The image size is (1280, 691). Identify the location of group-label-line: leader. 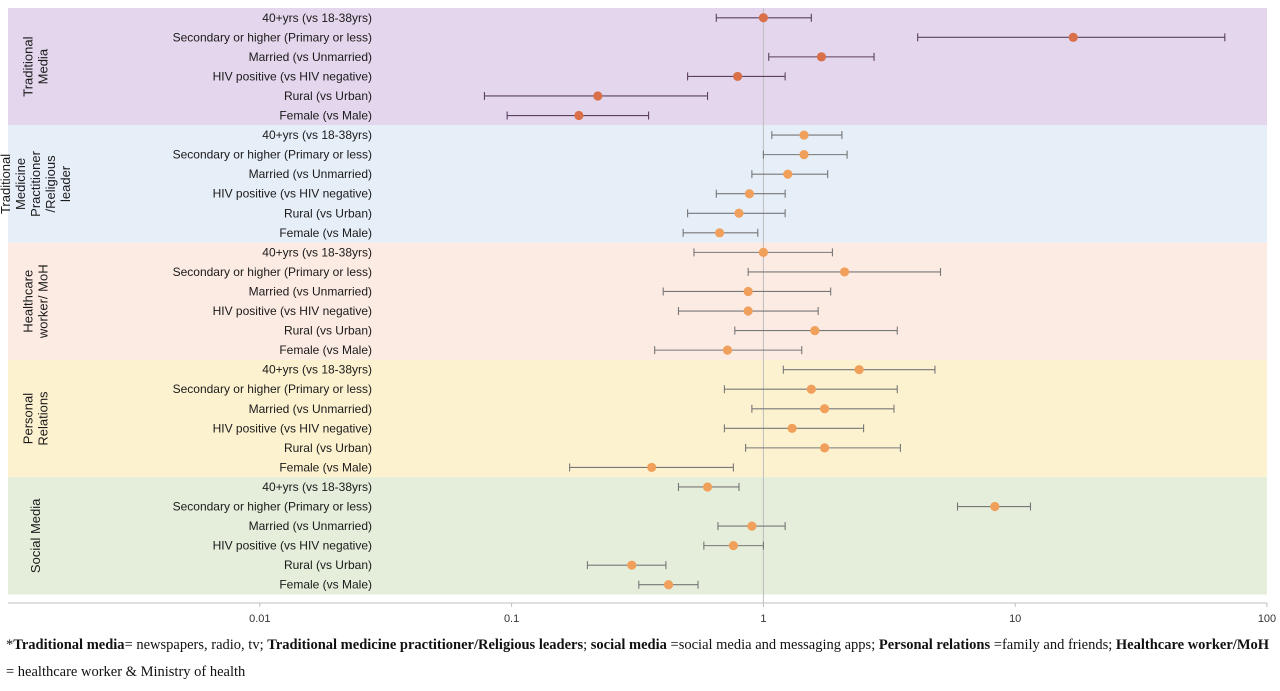
(65, 183).